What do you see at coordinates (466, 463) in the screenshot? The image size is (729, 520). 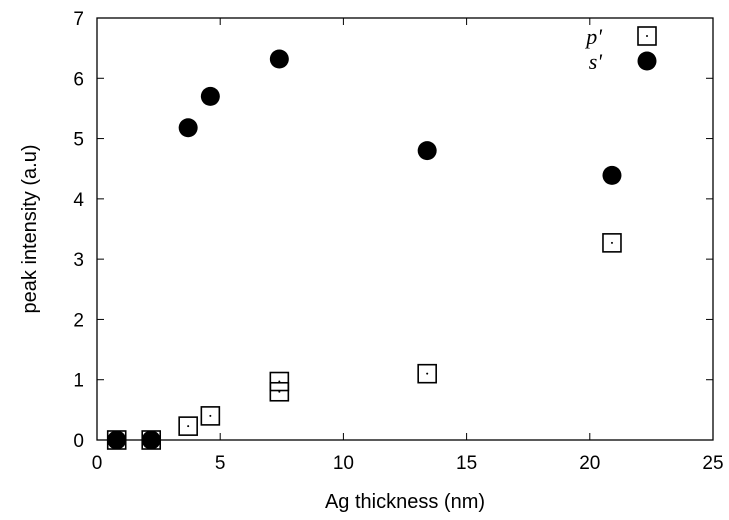 I see `x-tick-label: 15` at bounding box center [466, 463].